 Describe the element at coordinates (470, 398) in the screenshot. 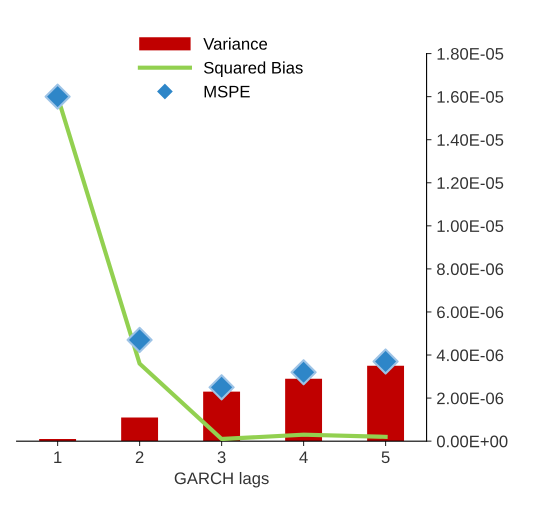

I see `y-tick-label: 2.00E-06` at that location.